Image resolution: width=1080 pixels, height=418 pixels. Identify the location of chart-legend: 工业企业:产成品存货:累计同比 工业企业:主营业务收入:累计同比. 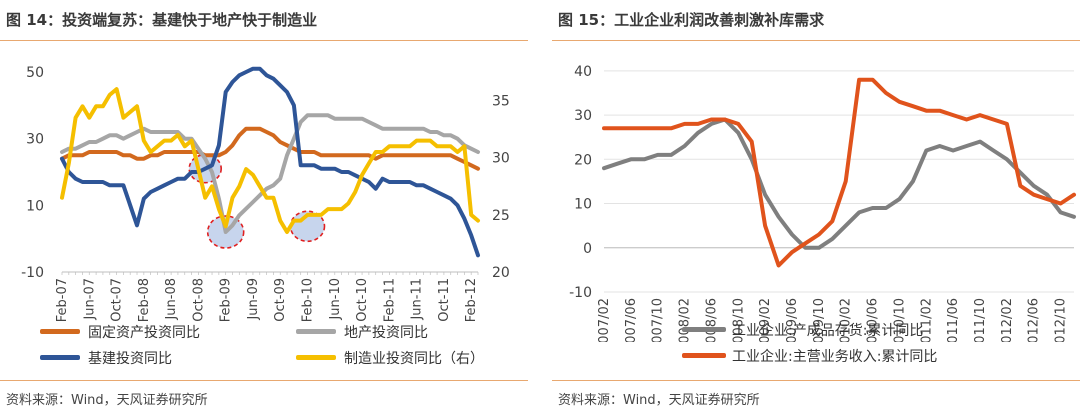
(816, 343).